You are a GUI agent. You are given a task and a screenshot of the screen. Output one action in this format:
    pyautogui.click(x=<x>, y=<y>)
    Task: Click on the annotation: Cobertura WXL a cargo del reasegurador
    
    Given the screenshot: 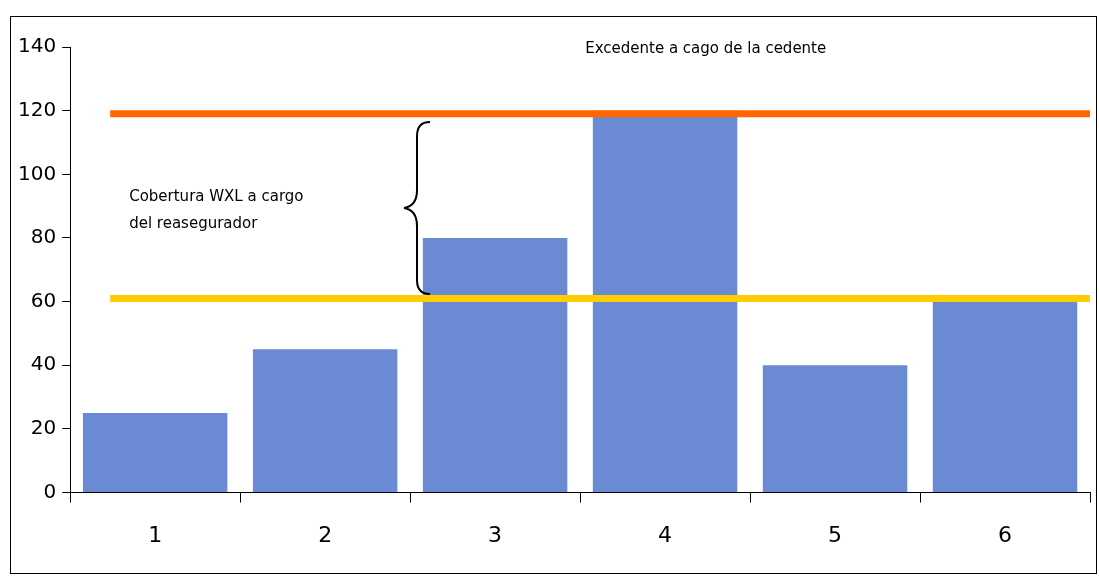 What is the action you would take?
    pyautogui.click(x=216, y=209)
    